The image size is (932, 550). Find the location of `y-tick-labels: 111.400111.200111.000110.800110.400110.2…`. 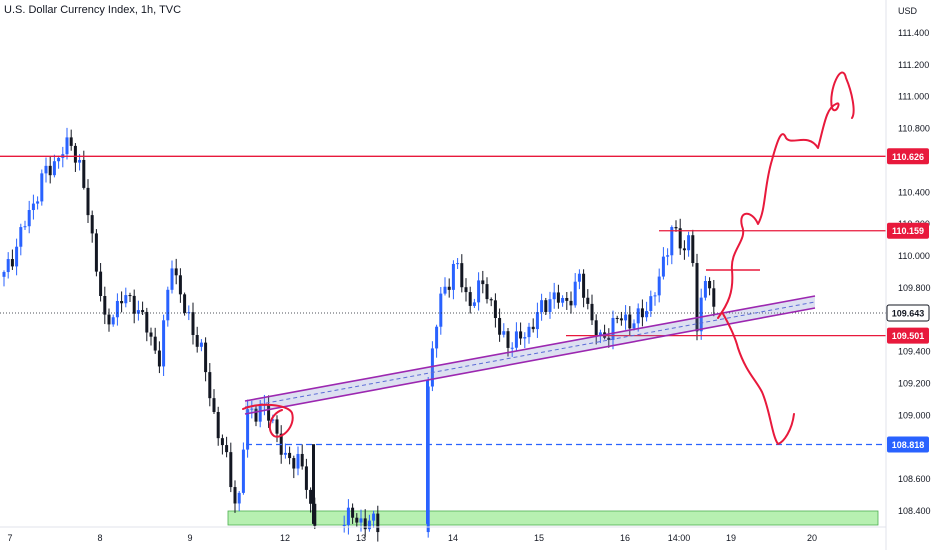

y-tick-labels: 111.400111.200111.000110.800110.400110.2… is located at coordinates (914, 272).